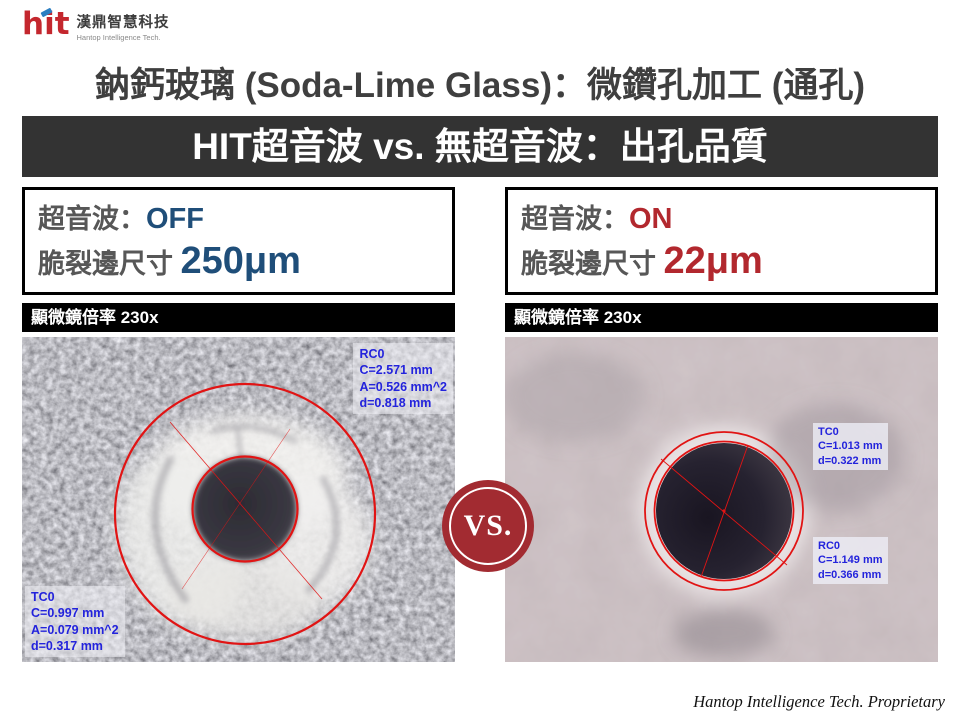 This screenshot has height=720, width=960. I want to click on annotation-line: C=1.149 mm, so click(850, 560).